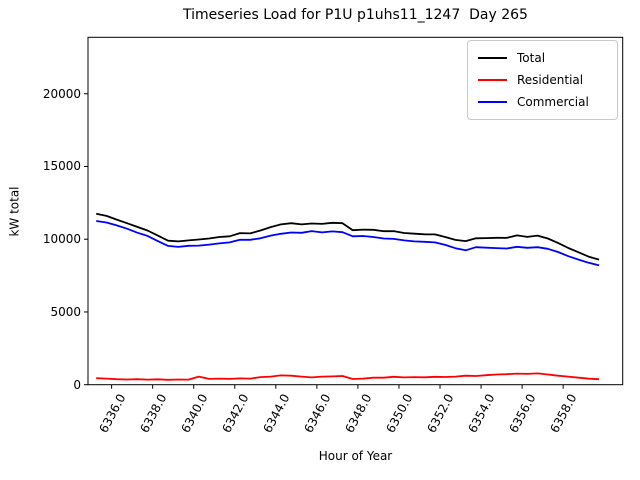 Image resolution: width=640 pixels, height=480 pixels. What do you see at coordinates (77, 384) in the screenshot?
I see `y-tick-label: 0` at bounding box center [77, 384].